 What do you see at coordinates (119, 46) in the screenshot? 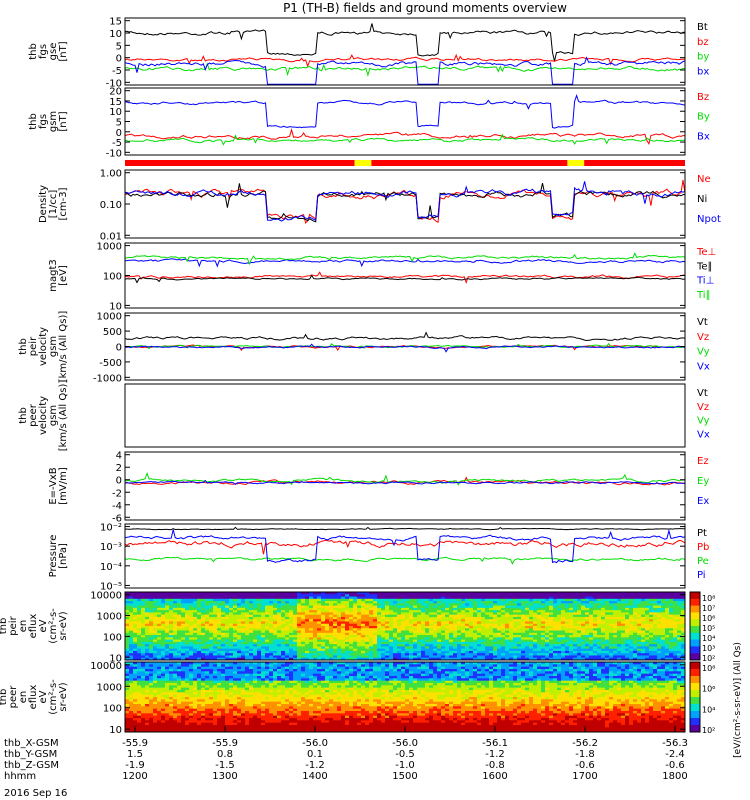
I see `y-tick-label: 5` at bounding box center [119, 46].